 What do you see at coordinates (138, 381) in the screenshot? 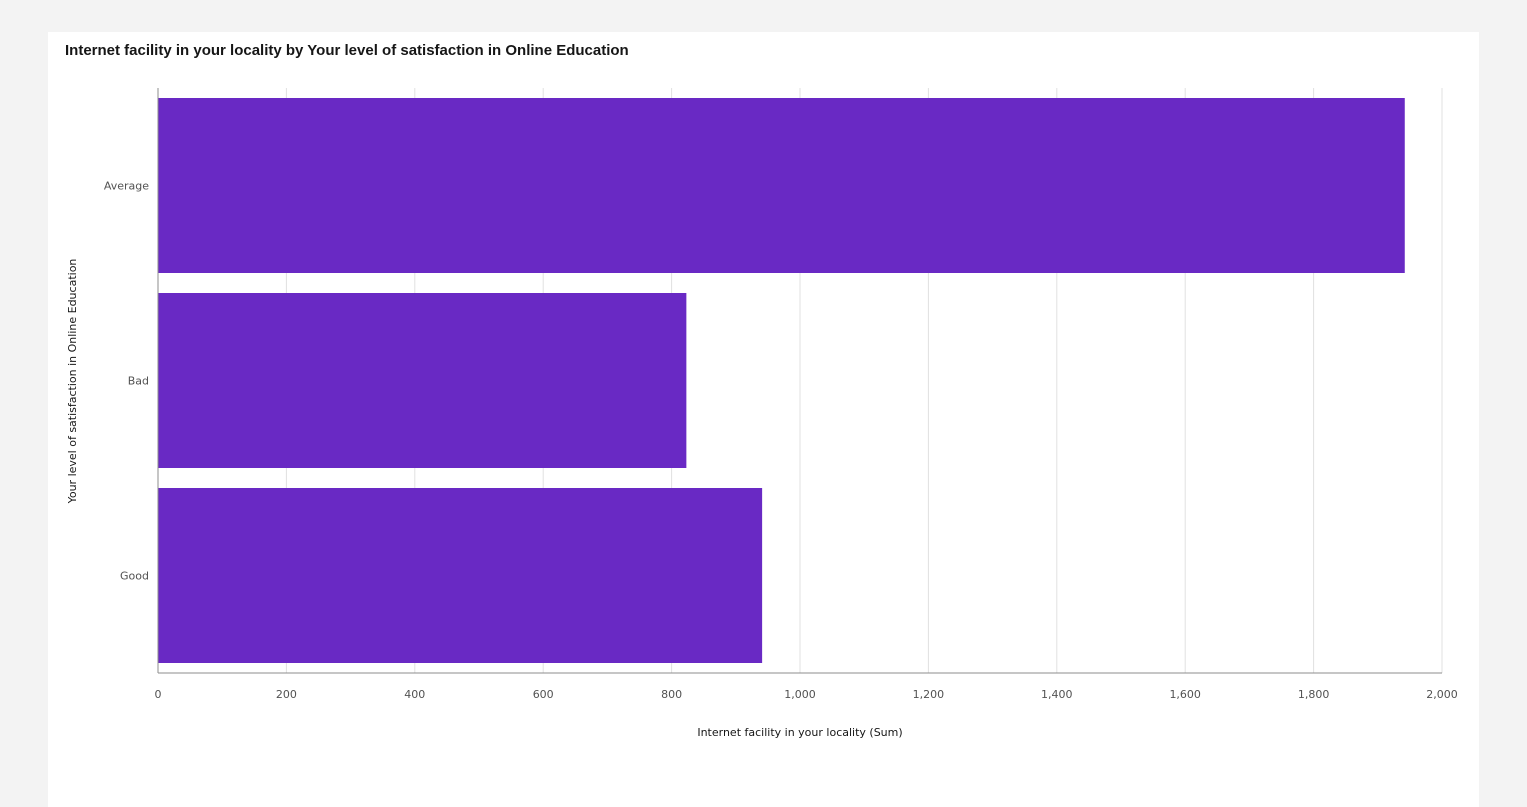
I see `y-tick-label: Bad` at bounding box center [138, 381].